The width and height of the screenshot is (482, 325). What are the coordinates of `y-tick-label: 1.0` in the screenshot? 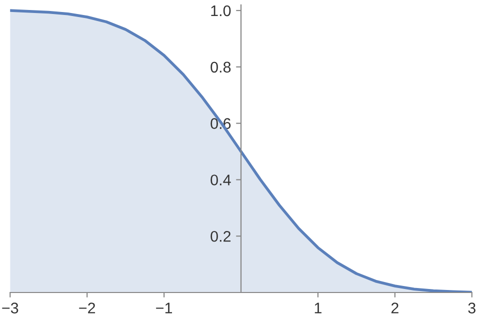 It's located at (221, 10).